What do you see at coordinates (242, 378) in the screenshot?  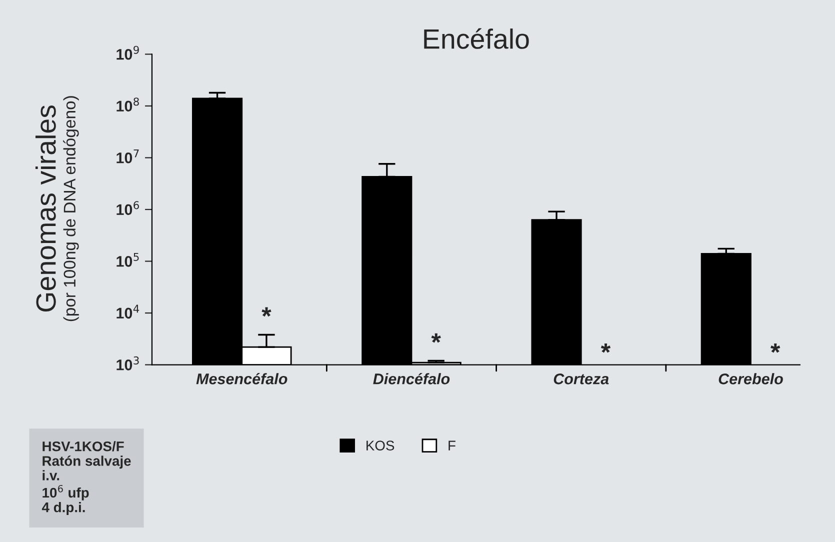 I see `x-tick-label: Mesencéfalo` at bounding box center [242, 378].